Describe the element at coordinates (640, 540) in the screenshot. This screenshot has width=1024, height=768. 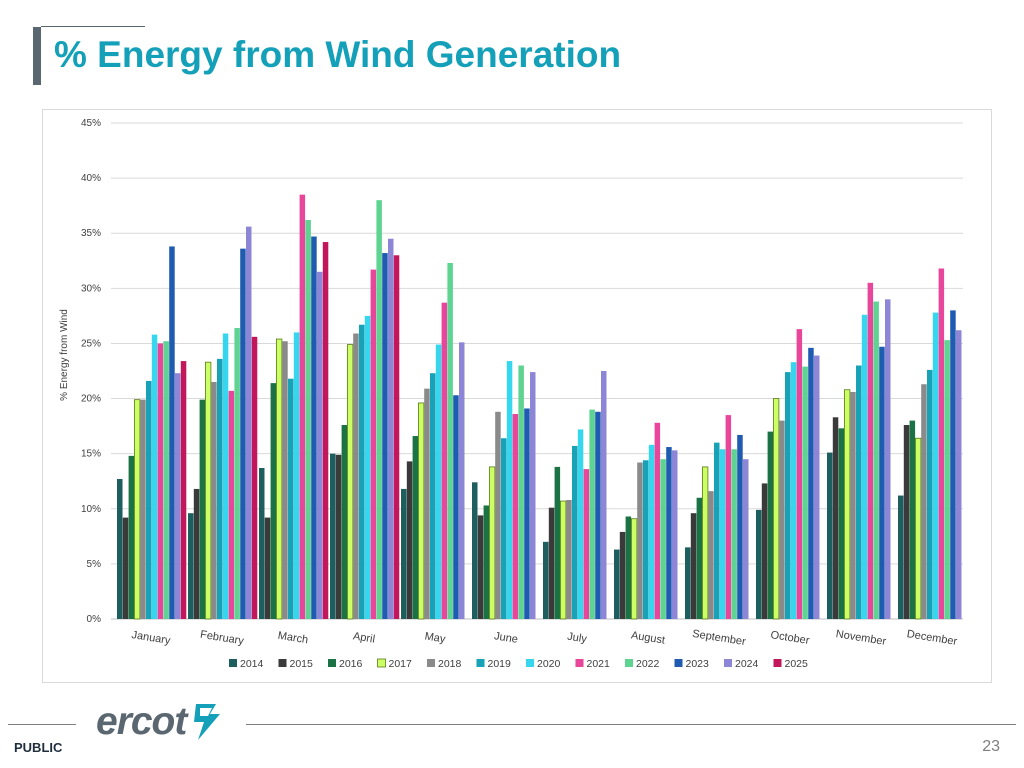
I see `bar-2018-august` at that location.